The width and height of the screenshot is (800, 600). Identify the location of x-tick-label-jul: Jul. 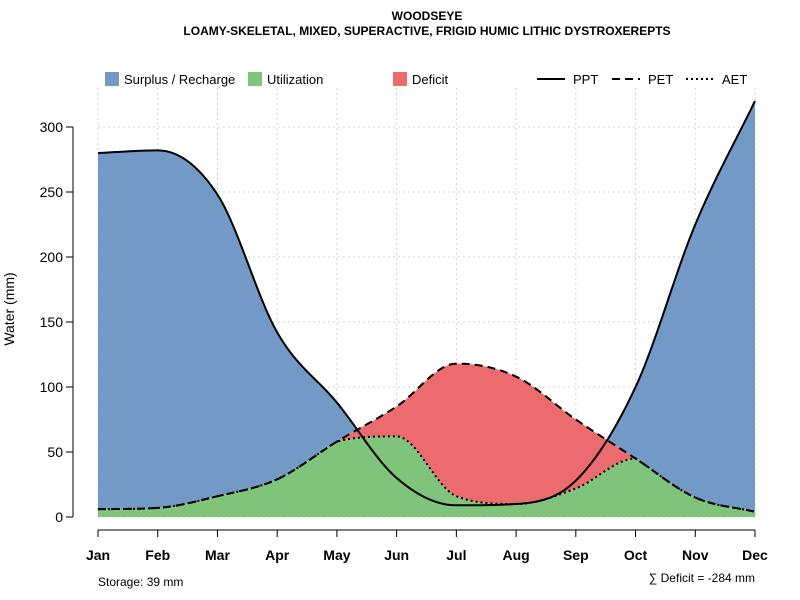
(456, 555).